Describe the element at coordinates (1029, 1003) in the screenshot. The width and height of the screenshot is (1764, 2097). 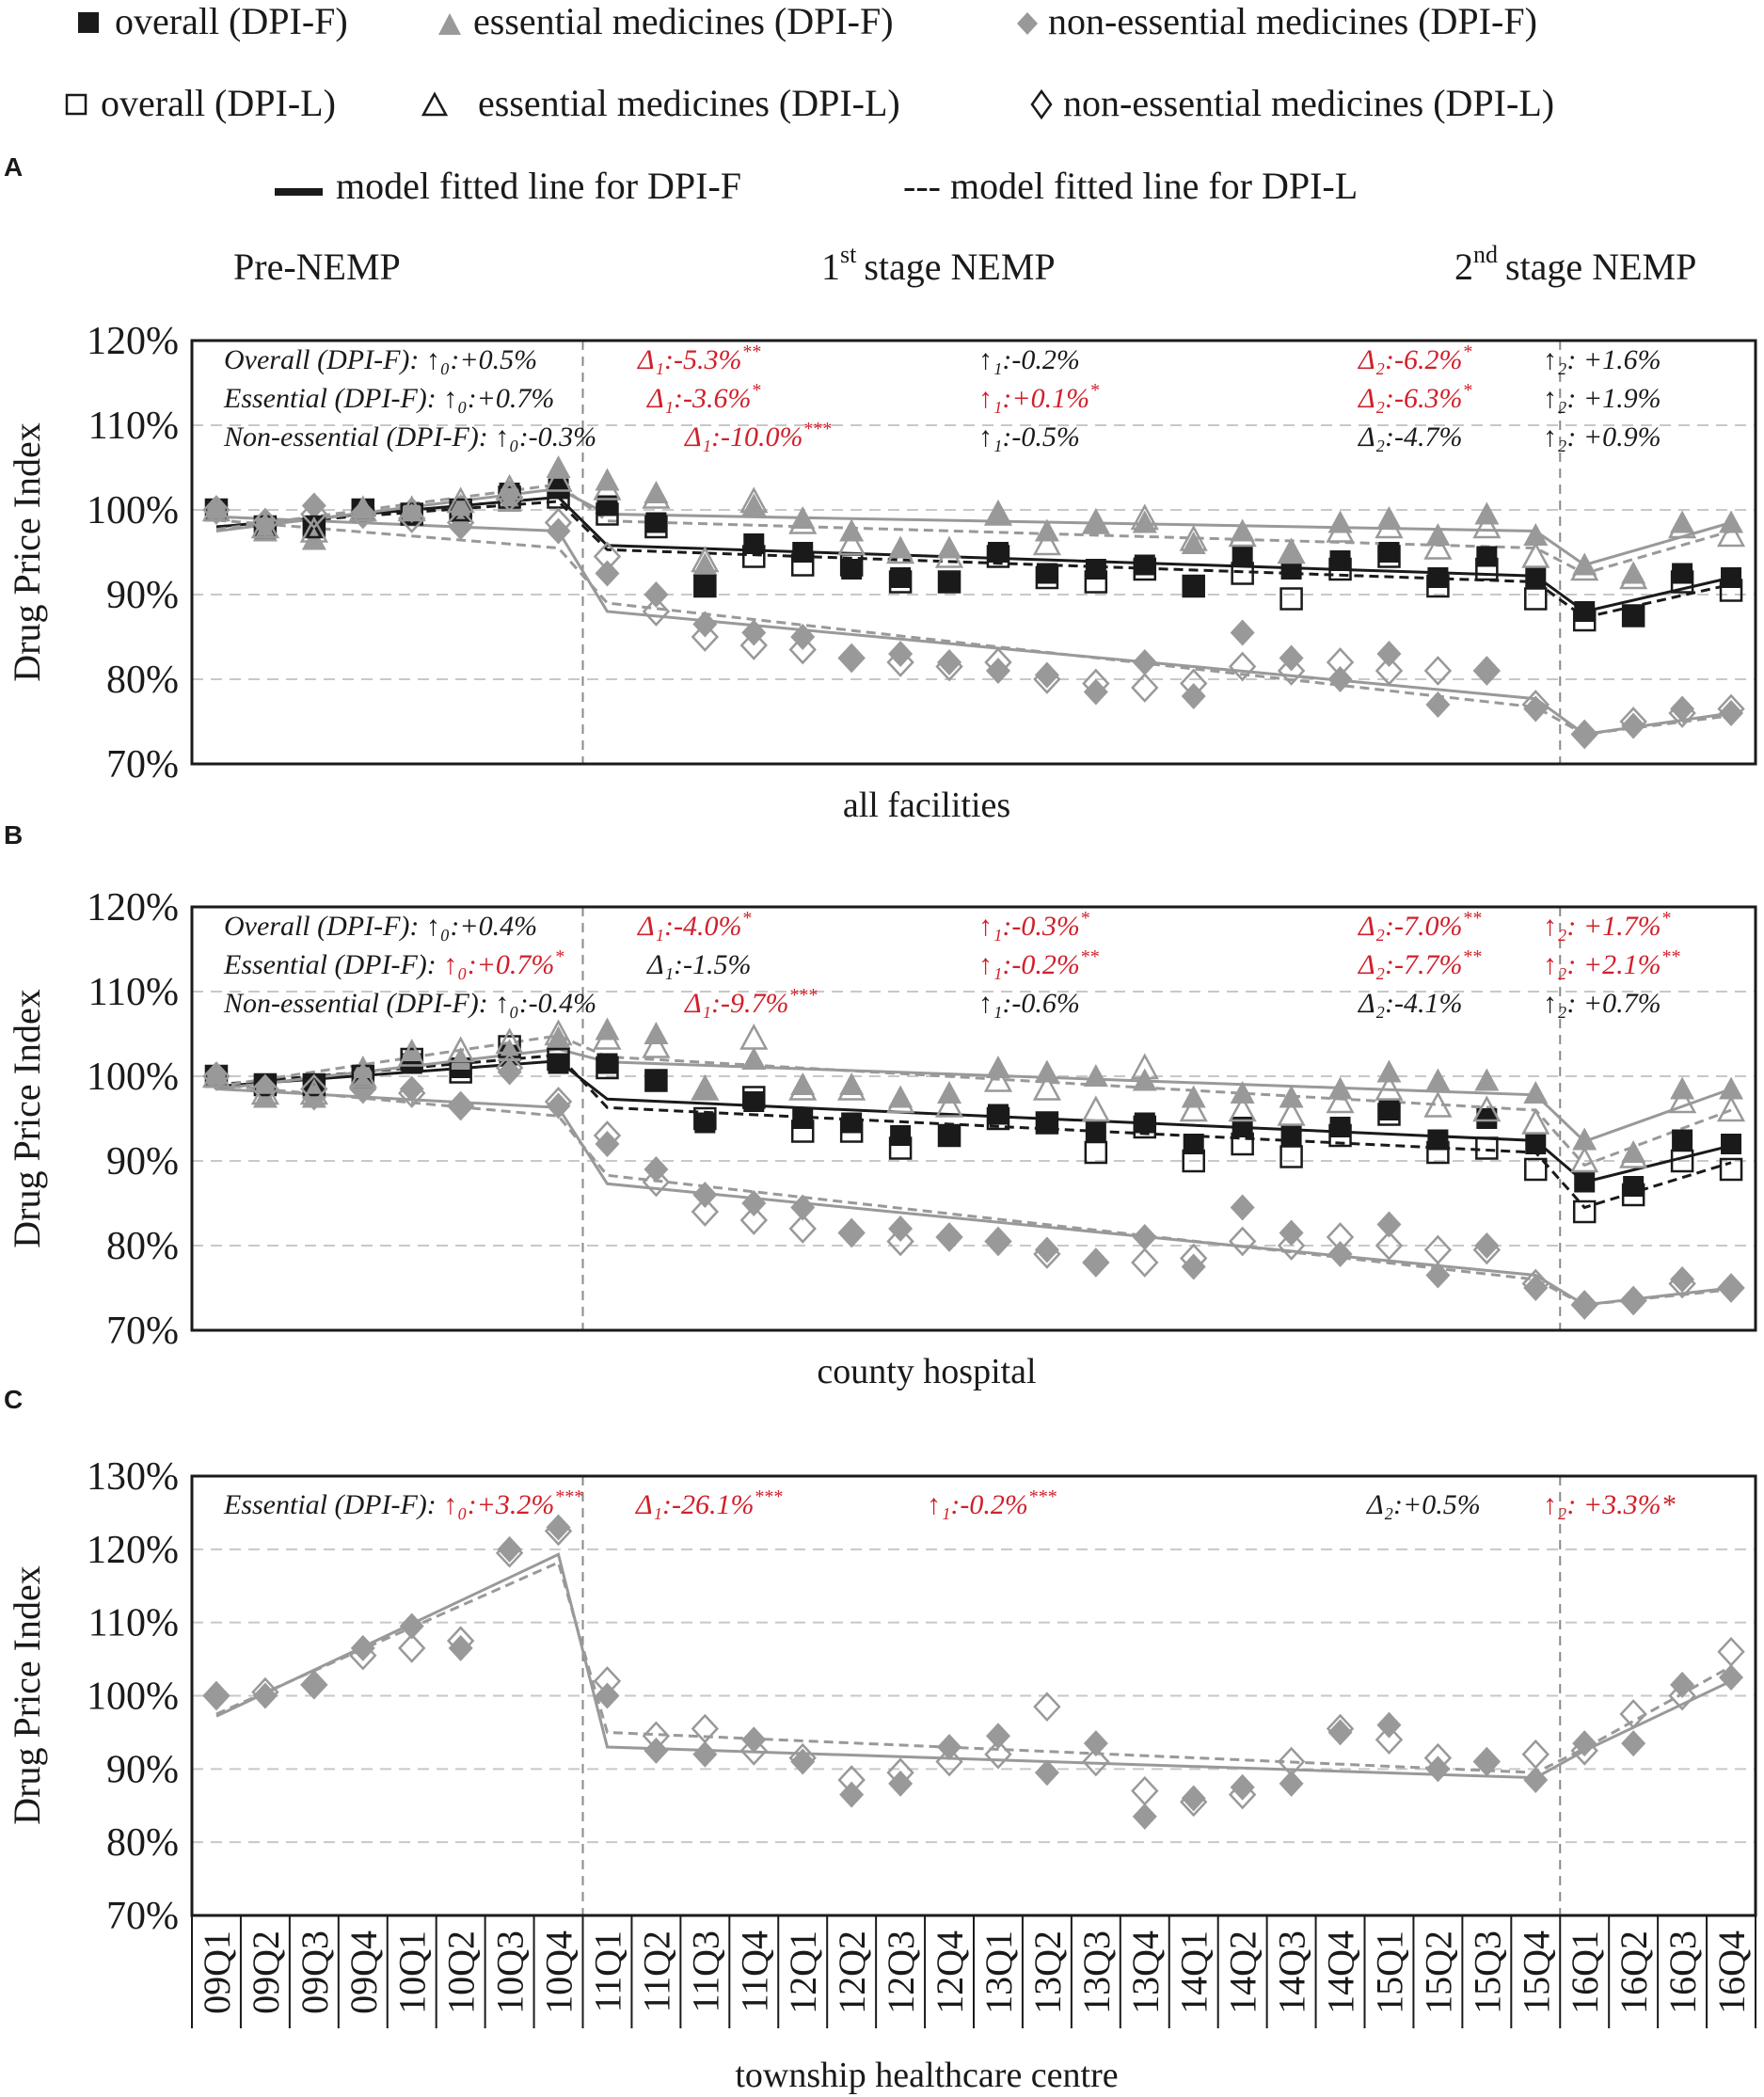
I see `annotation-value: ↑₁:-0.6%` at that location.